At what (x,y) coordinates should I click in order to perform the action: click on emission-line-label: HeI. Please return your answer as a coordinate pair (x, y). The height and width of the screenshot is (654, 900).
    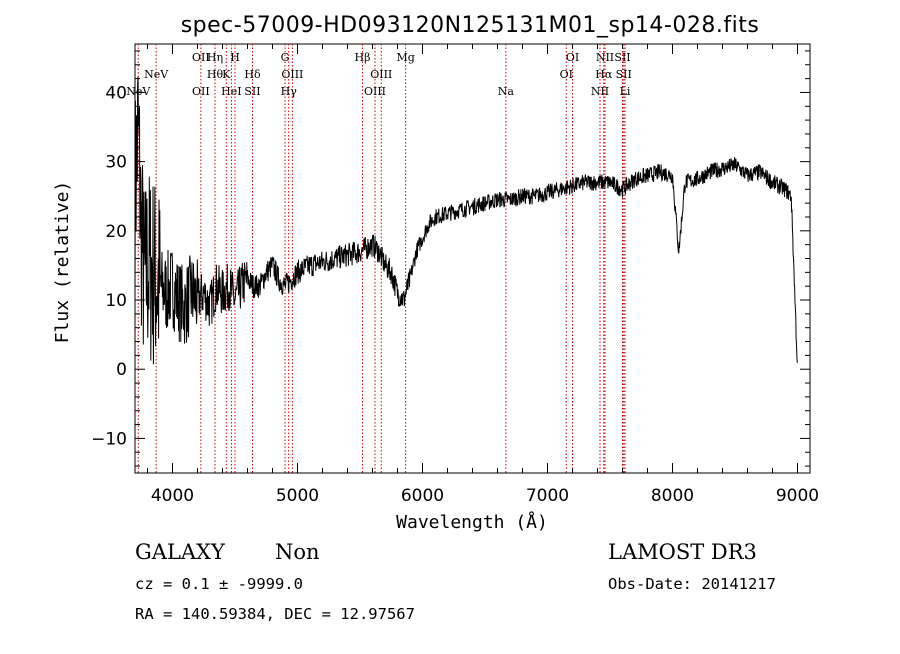
    Looking at the image, I should click on (231, 91).